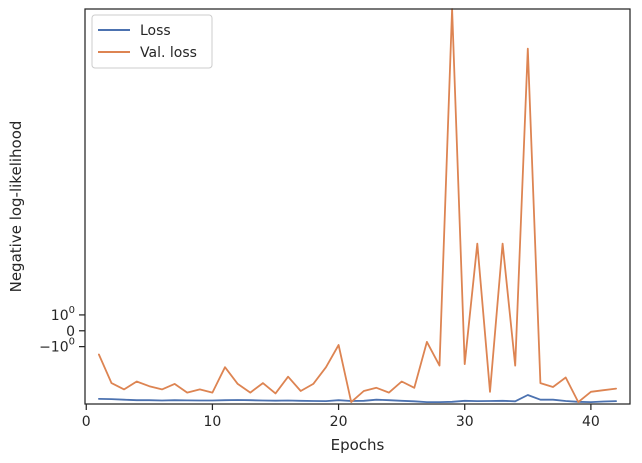 The image size is (642, 463). Describe the element at coordinates (591, 422) in the screenshot. I see `x-tick-label: 40` at that location.